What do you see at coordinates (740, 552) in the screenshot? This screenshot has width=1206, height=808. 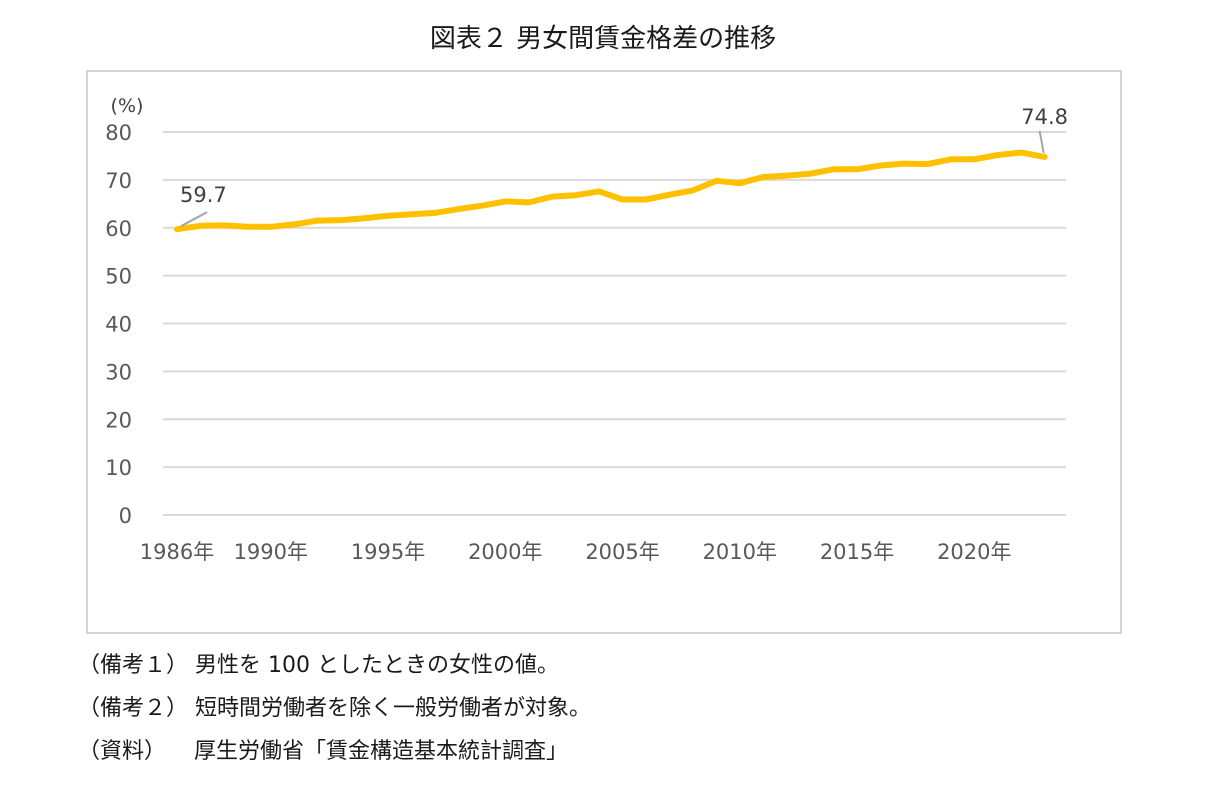 I see `x-tick-label: 2010年` at bounding box center [740, 552].